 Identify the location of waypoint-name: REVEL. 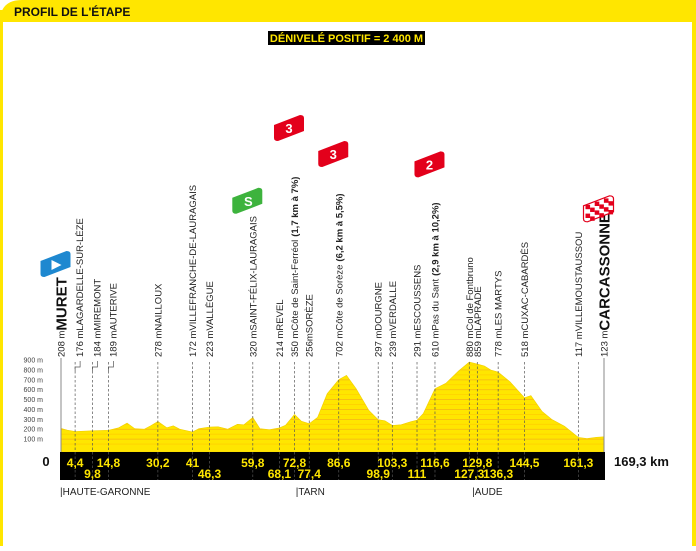
(280, 314).